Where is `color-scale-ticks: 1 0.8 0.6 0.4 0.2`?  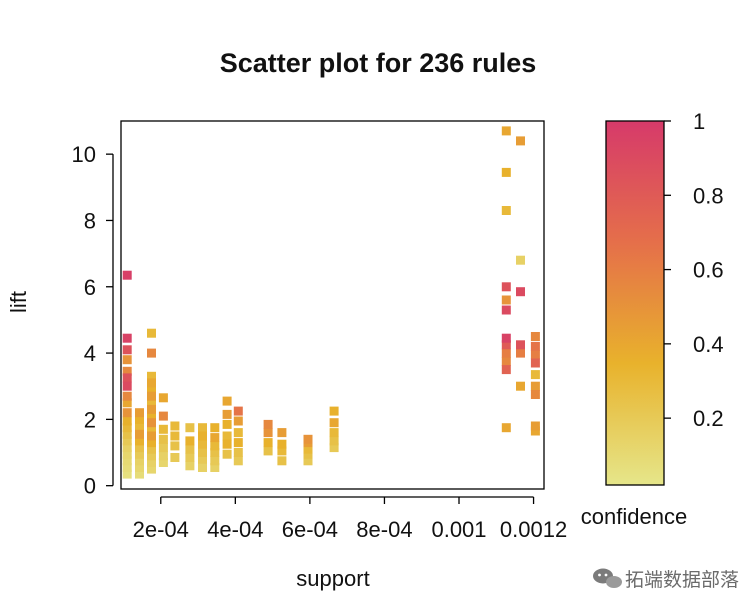 color-scale-ticks: 1 0.8 0.6 0.4 0.2 is located at coordinates (694, 270).